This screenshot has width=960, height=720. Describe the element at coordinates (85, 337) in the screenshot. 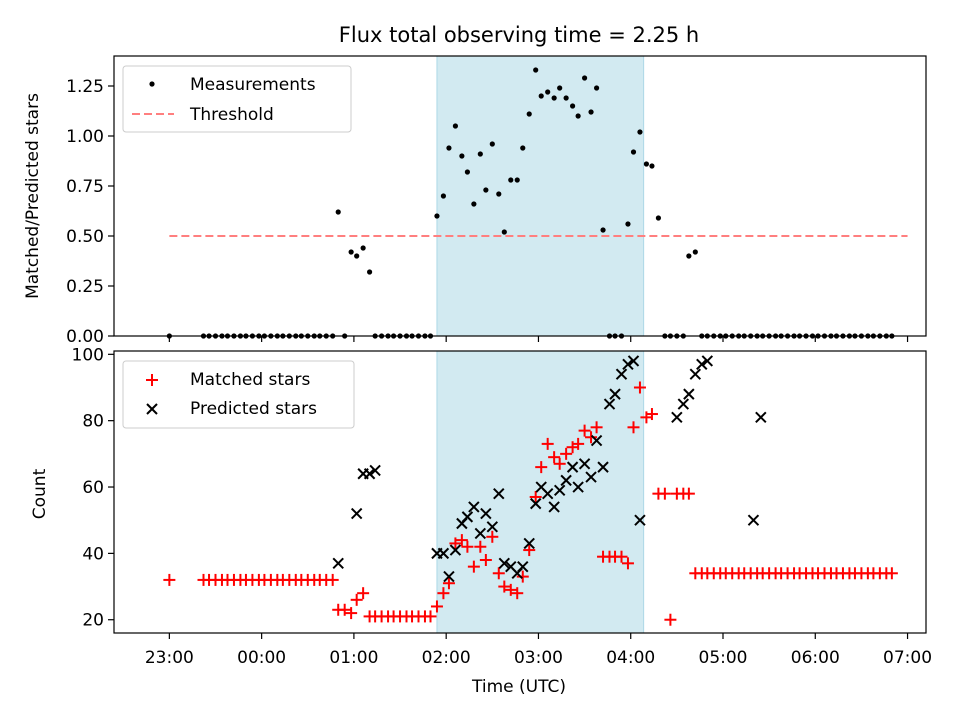

I see `top-y-tick-label: 0.00` at that location.